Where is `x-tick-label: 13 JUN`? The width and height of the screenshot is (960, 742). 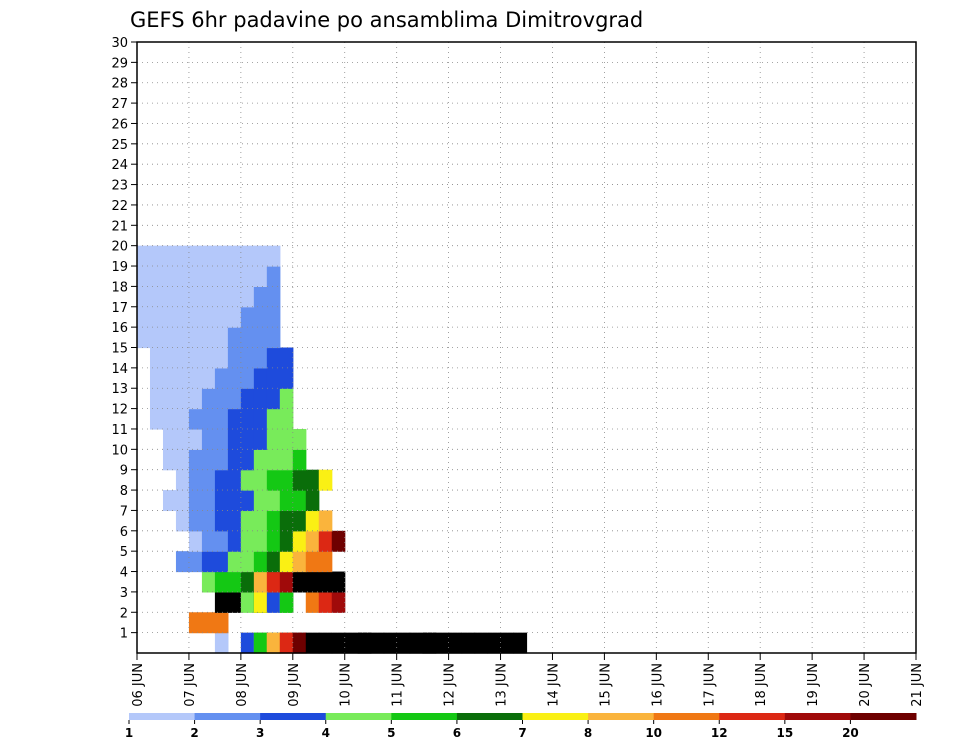
x-tick-label: 13 JUN is located at coordinates (502, 685).